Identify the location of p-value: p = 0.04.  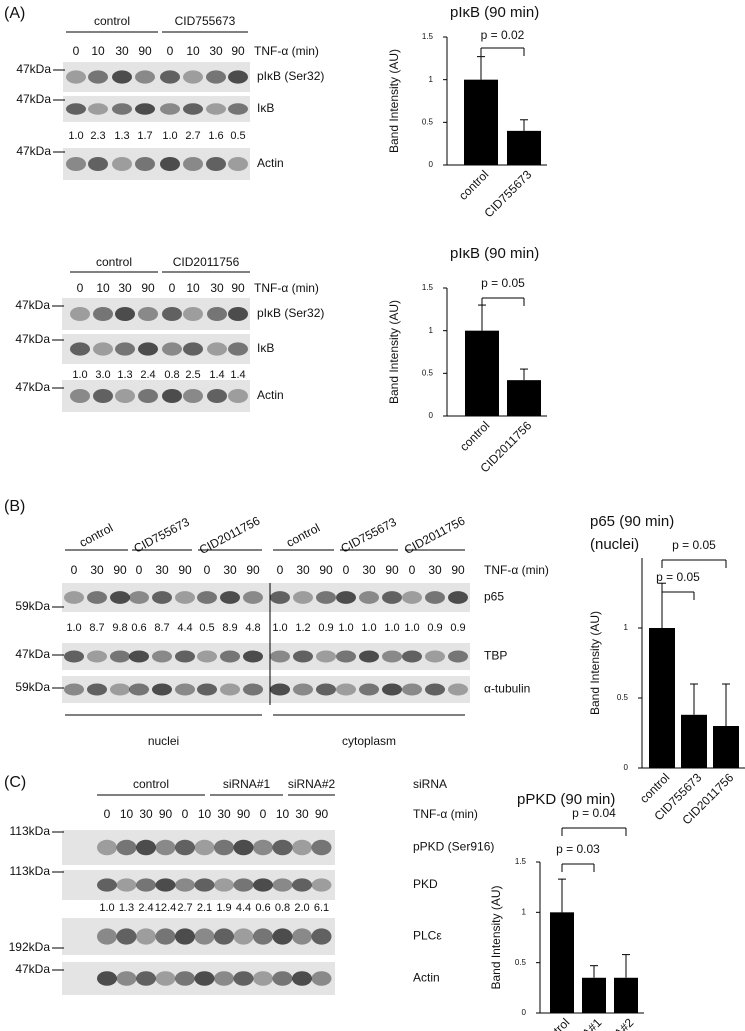
(594, 813).